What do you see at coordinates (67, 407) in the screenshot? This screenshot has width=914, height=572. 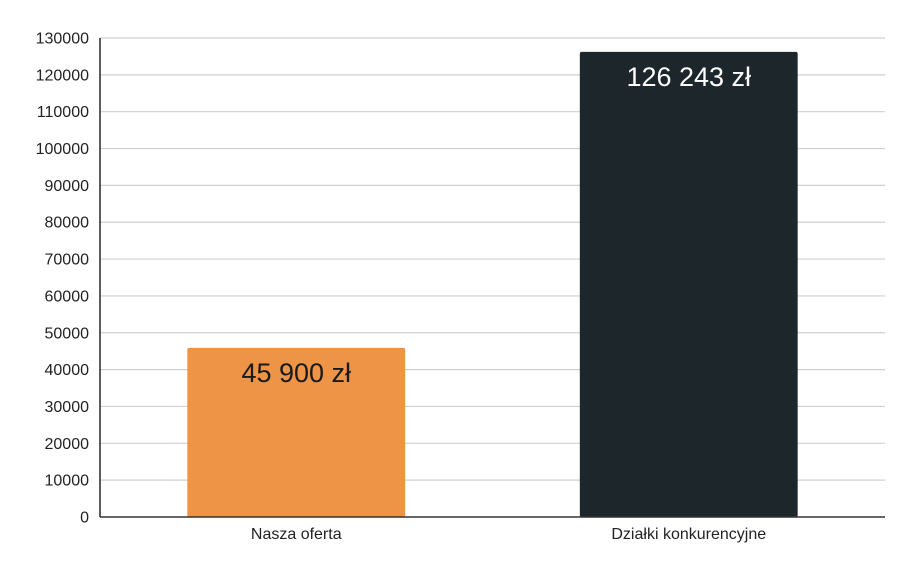 I see `y-tick-label: 30000` at bounding box center [67, 407].